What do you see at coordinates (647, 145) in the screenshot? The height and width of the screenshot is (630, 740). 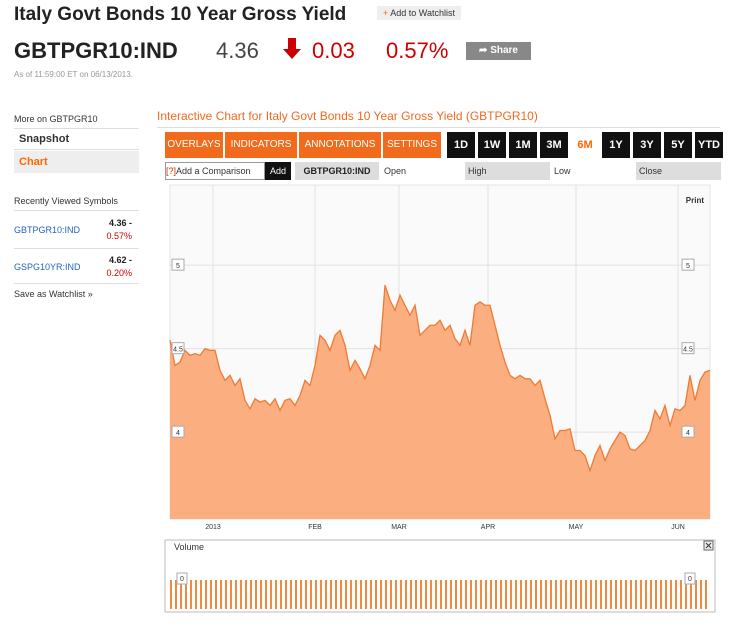 I see `range-button: 3Y` at bounding box center [647, 145].